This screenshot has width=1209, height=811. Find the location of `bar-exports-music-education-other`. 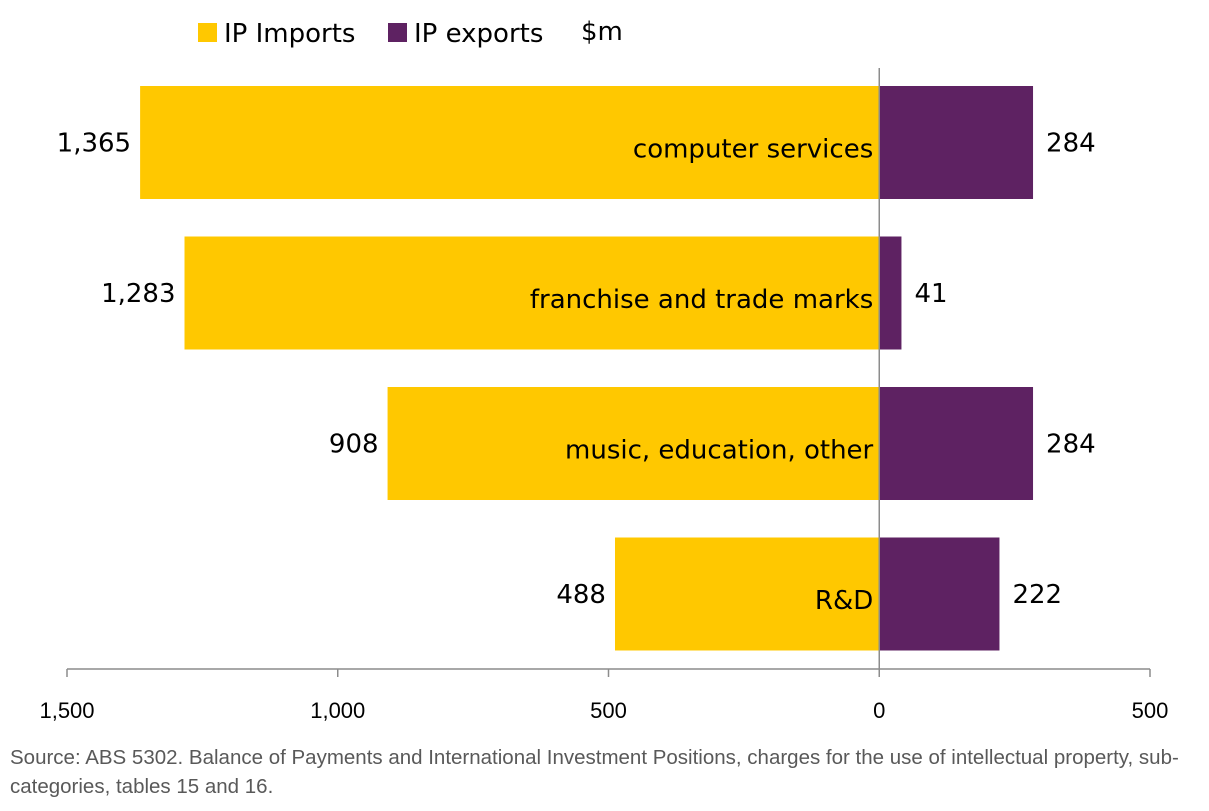

bar-exports-music-education-other is located at coordinates (956, 443).